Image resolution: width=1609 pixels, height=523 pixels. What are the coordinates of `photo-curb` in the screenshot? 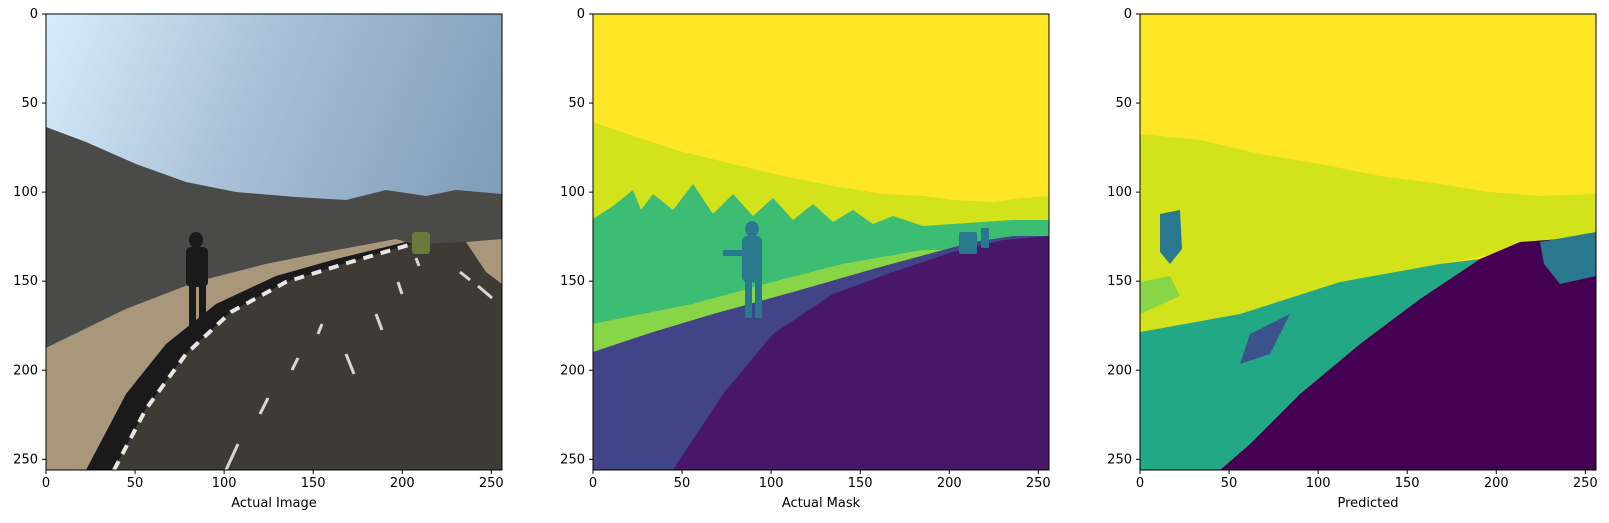 It's located at (249, 356).